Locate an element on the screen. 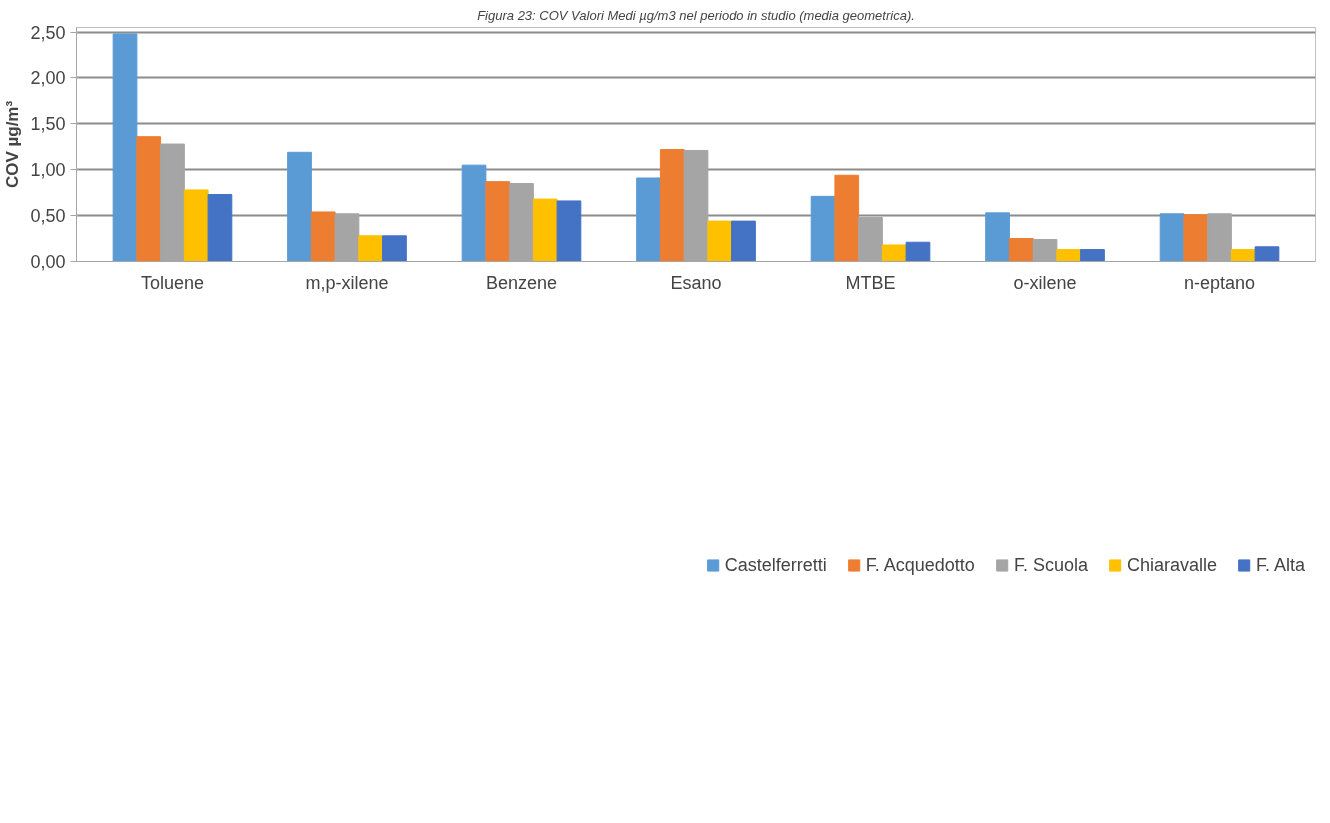 Image resolution: width=1330 pixels, height=823 pixels. y-tick-label: 2,50 is located at coordinates (48, 32).